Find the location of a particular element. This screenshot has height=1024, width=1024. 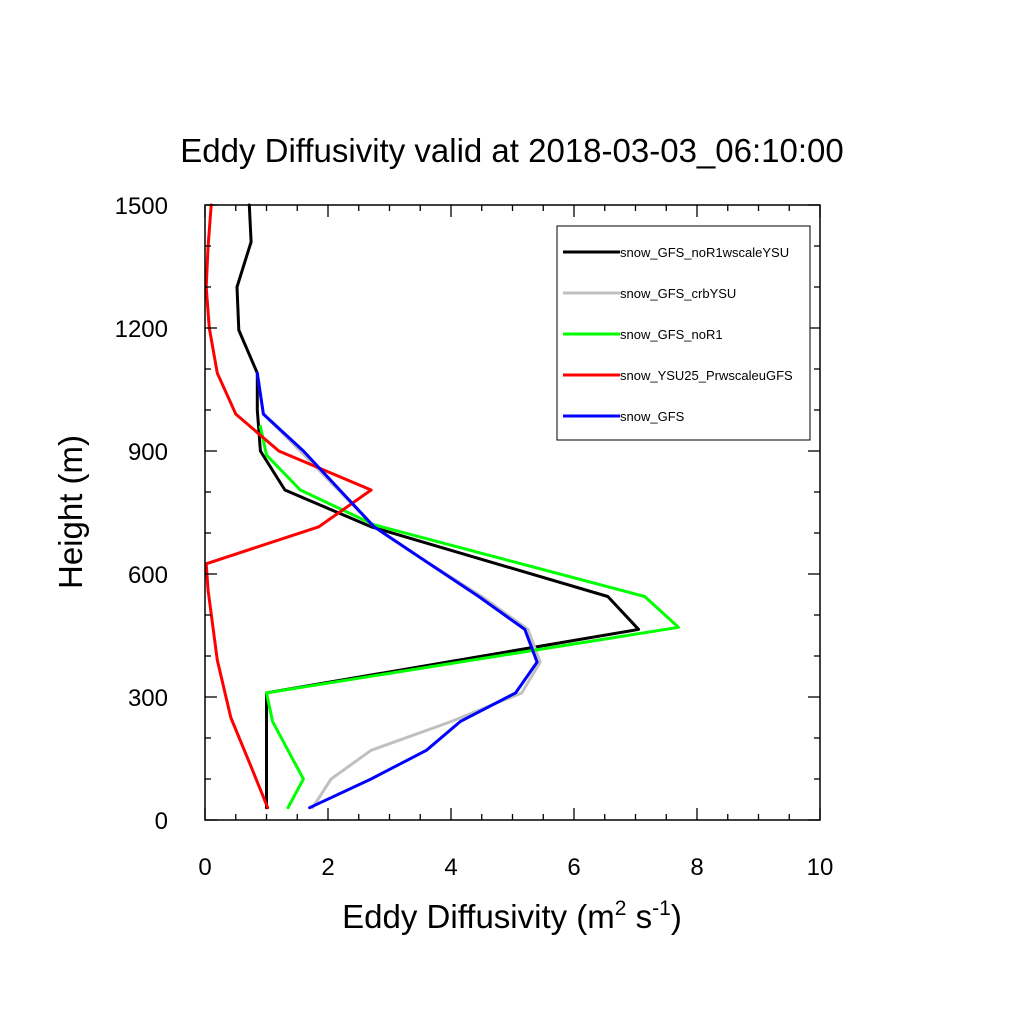

legend-label-4: snow_YSU25_PrwscaleuGFS is located at coordinates (706, 375).